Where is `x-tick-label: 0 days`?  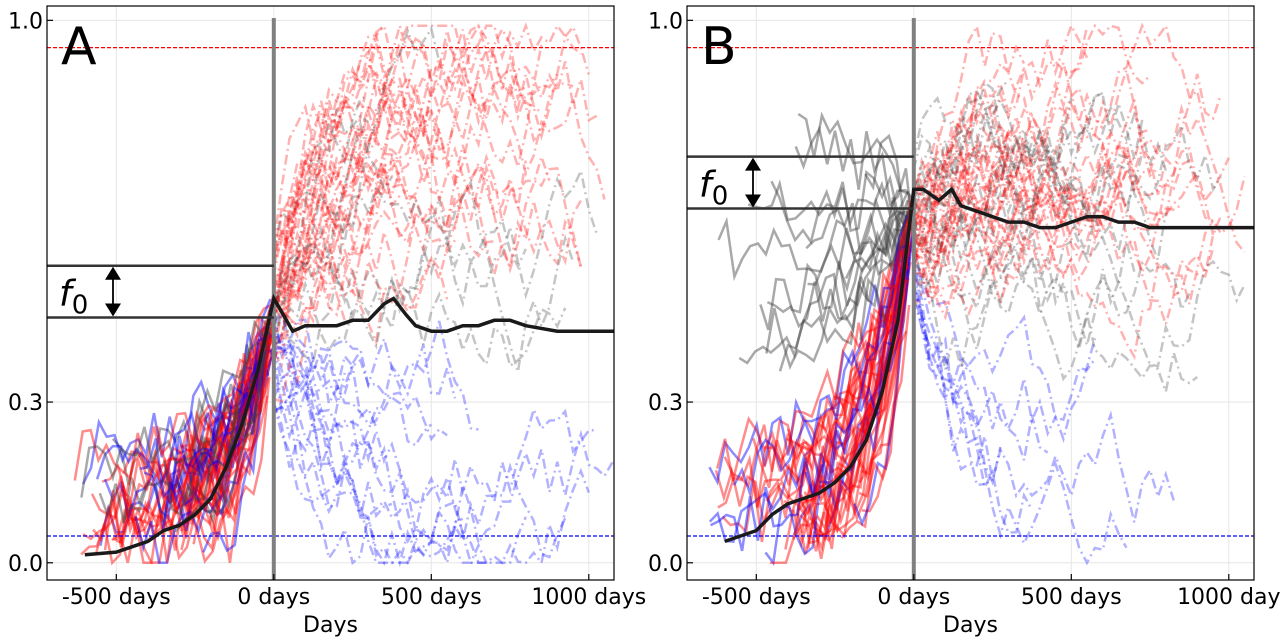 x-tick-label: 0 days is located at coordinates (273, 597).